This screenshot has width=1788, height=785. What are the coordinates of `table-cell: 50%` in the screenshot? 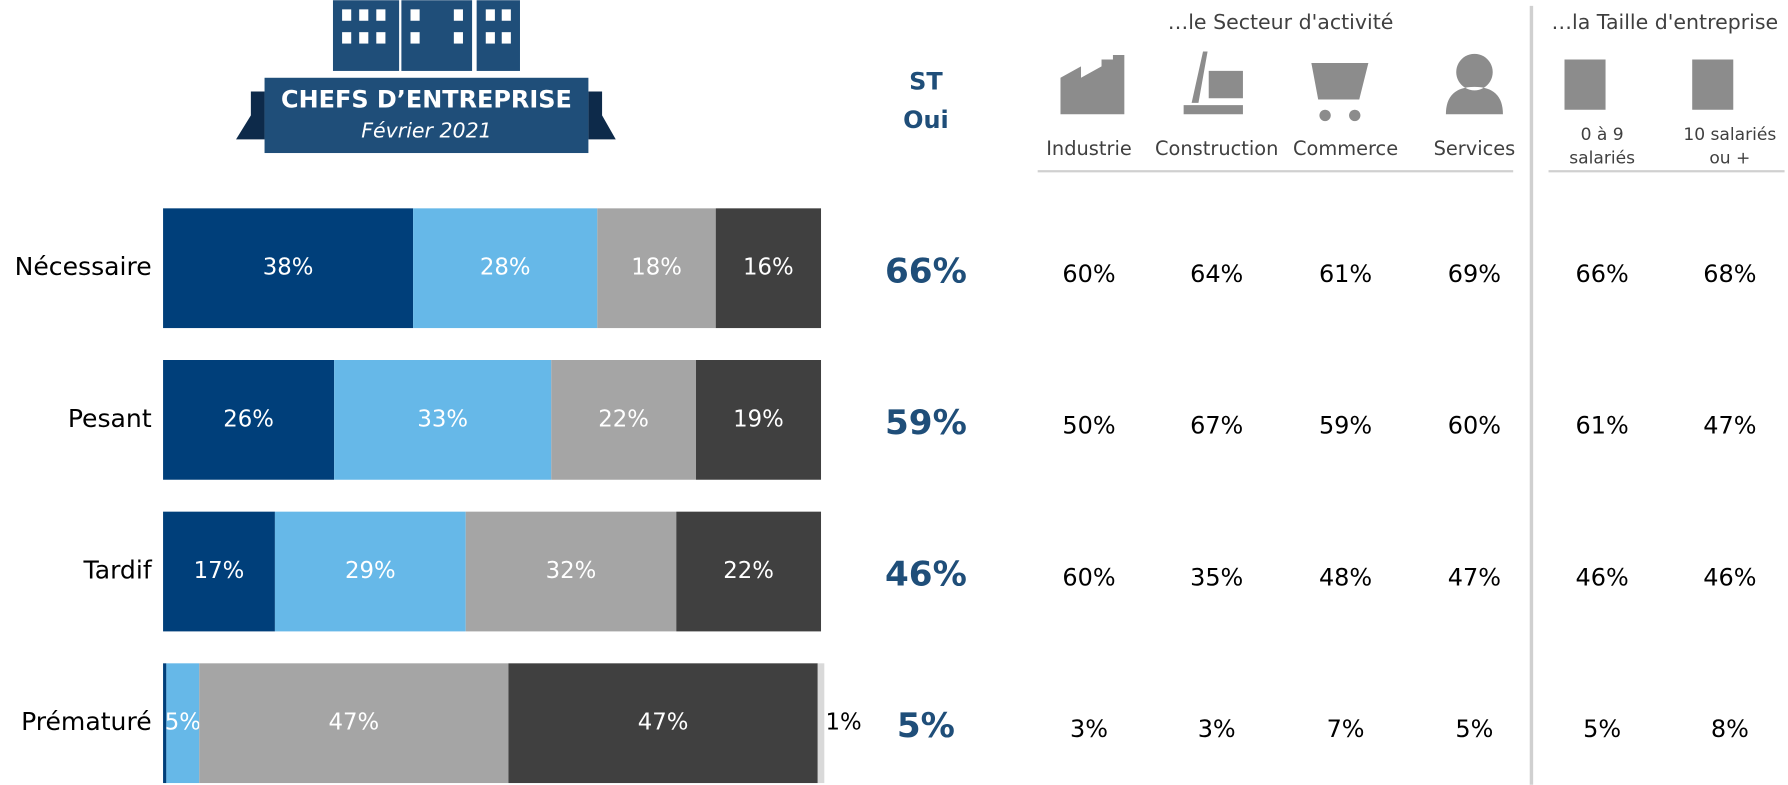 It's located at (1088, 426).